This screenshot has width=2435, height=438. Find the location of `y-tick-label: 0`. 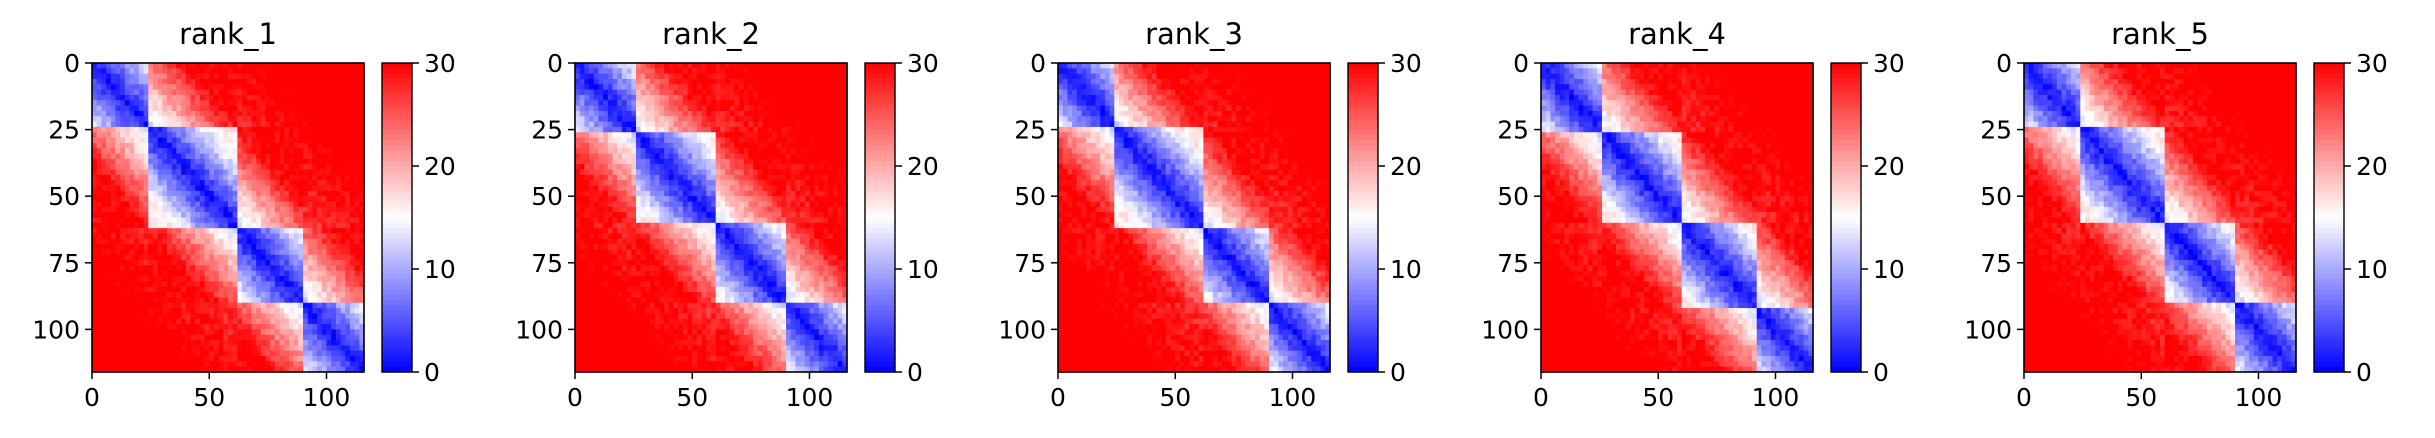

y-tick-label: 0 is located at coordinates (72, 63).